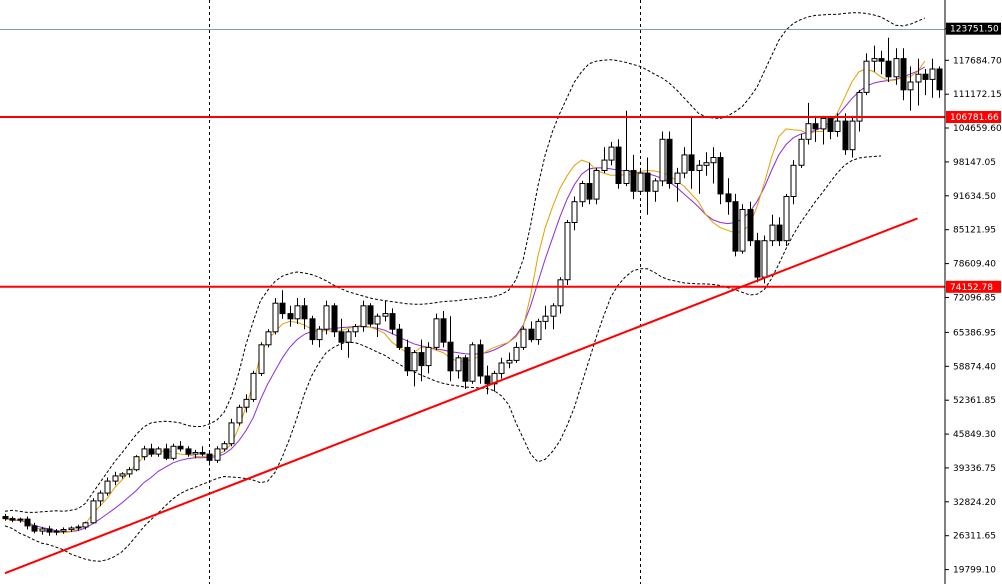 The height and width of the screenshot is (584, 1002). I want to click on price-tick-label-15: 26311.65, so click(974, 537).